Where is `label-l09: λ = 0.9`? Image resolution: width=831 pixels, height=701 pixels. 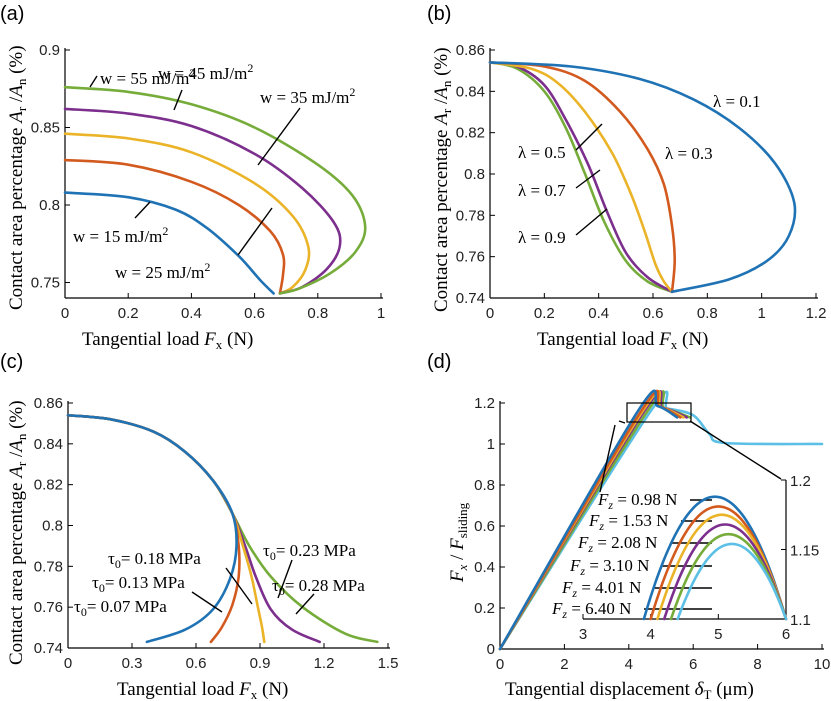 label-l09: λ = 0.9 is located at coordinates (542, 237).